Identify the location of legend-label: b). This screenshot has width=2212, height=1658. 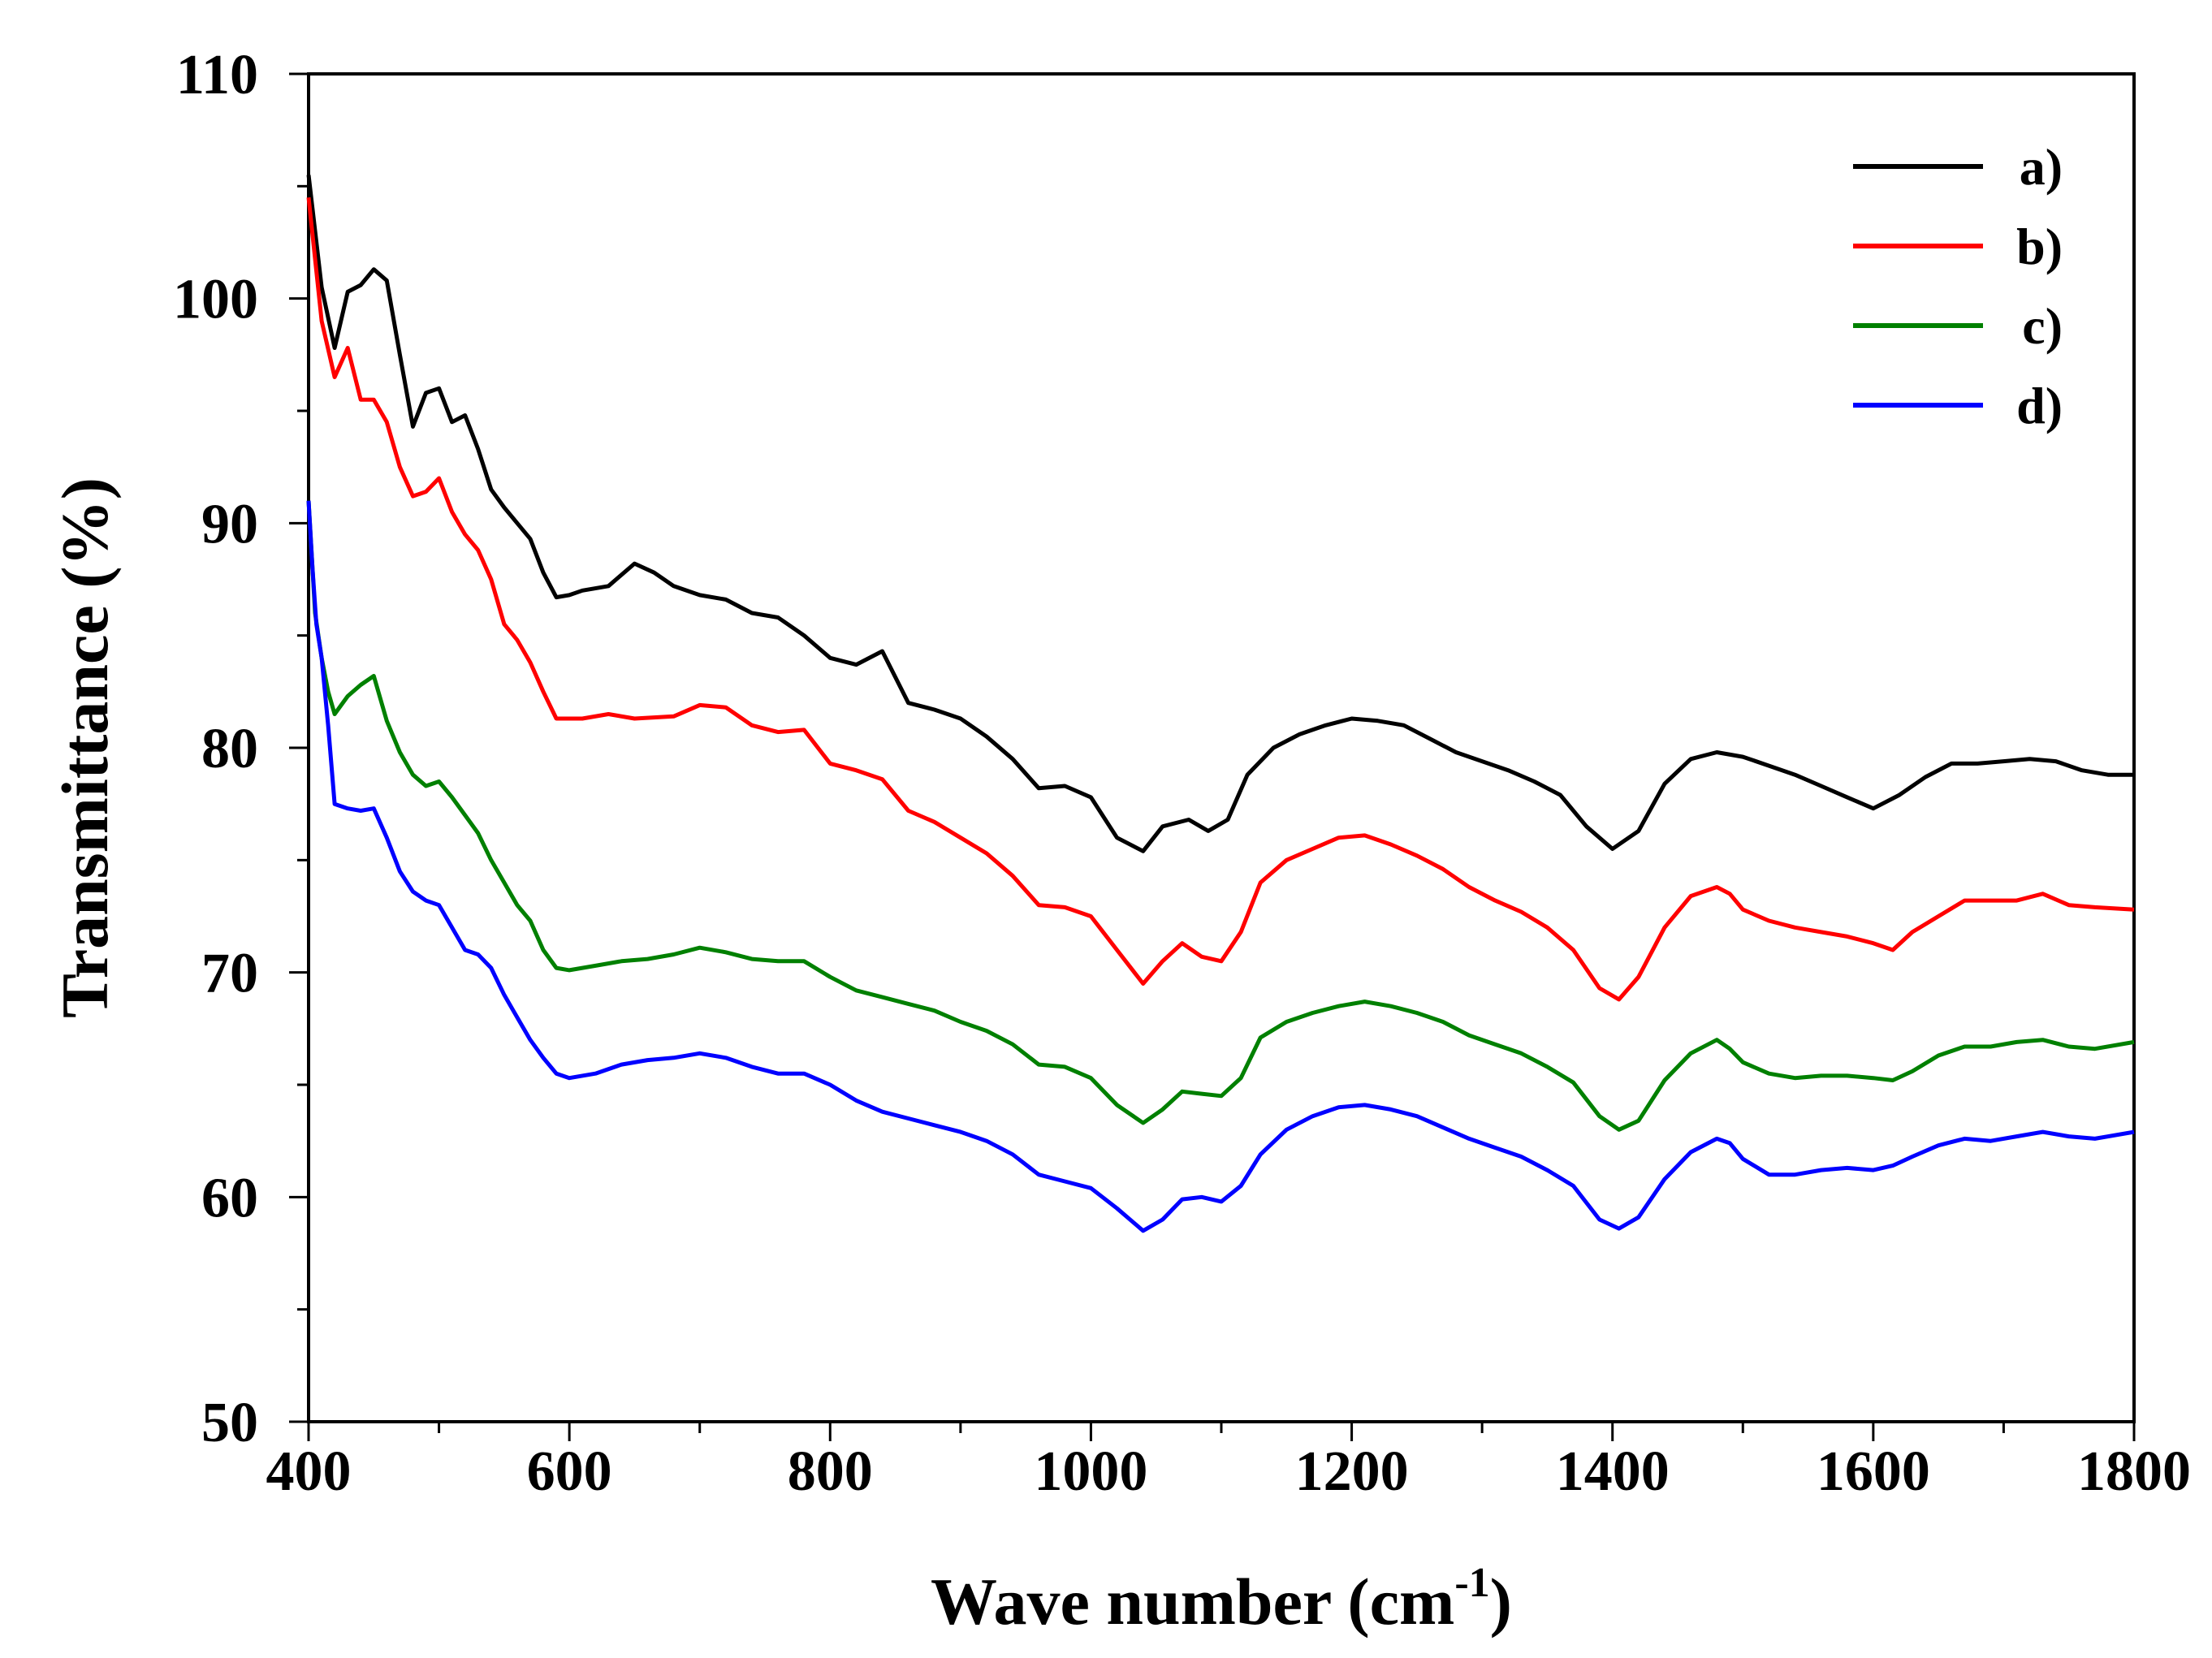
(2039, 246).